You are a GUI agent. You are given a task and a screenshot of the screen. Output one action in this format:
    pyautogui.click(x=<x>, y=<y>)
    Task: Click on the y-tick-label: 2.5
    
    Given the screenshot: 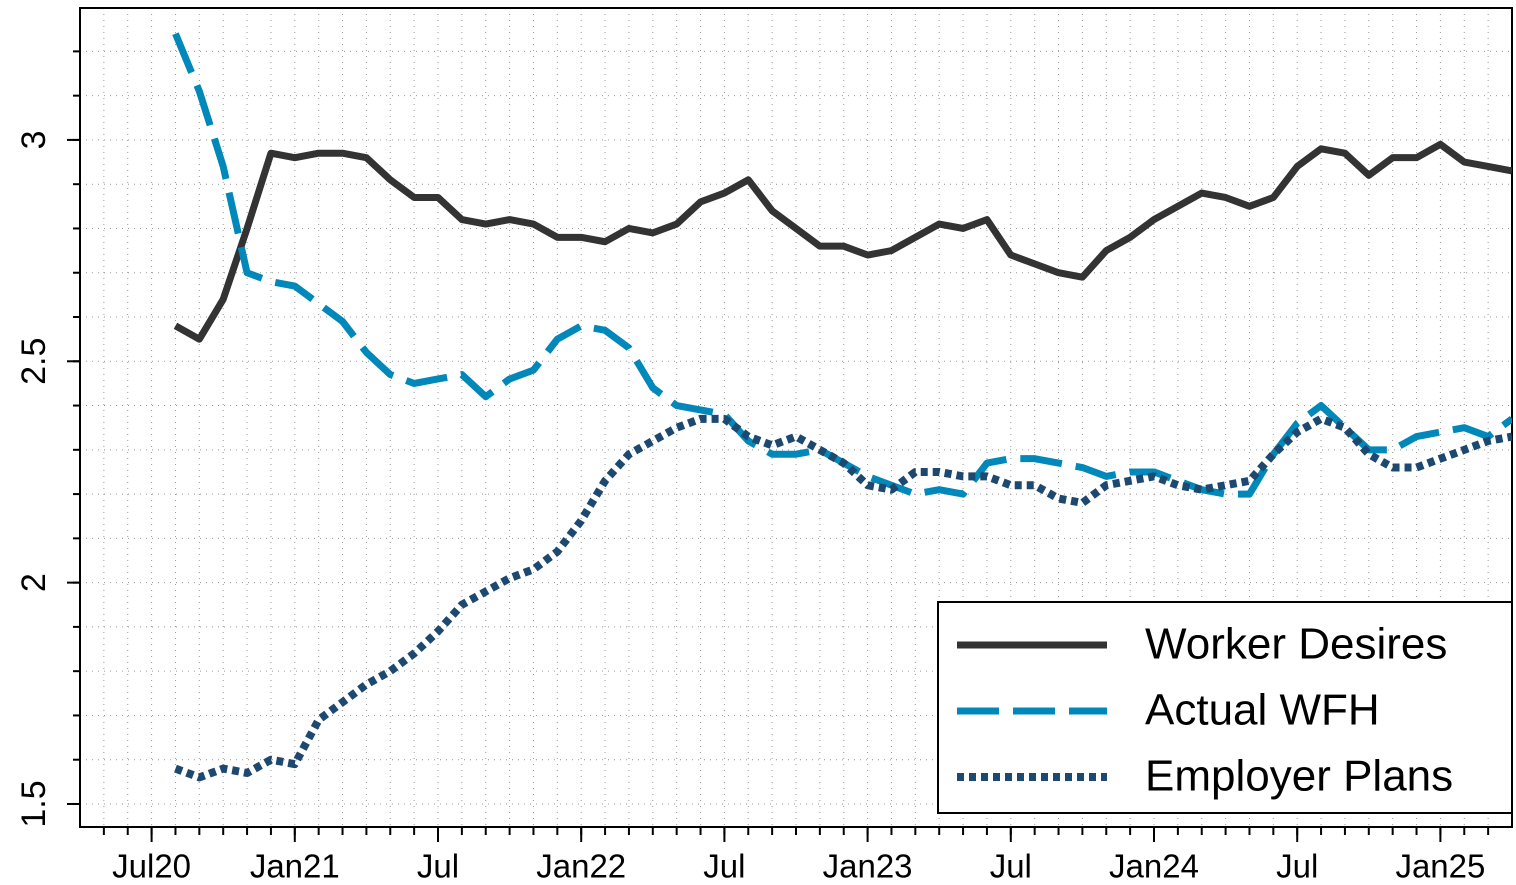 What is the action you would take?
    pyautogui.click(x=34, y=361)
    